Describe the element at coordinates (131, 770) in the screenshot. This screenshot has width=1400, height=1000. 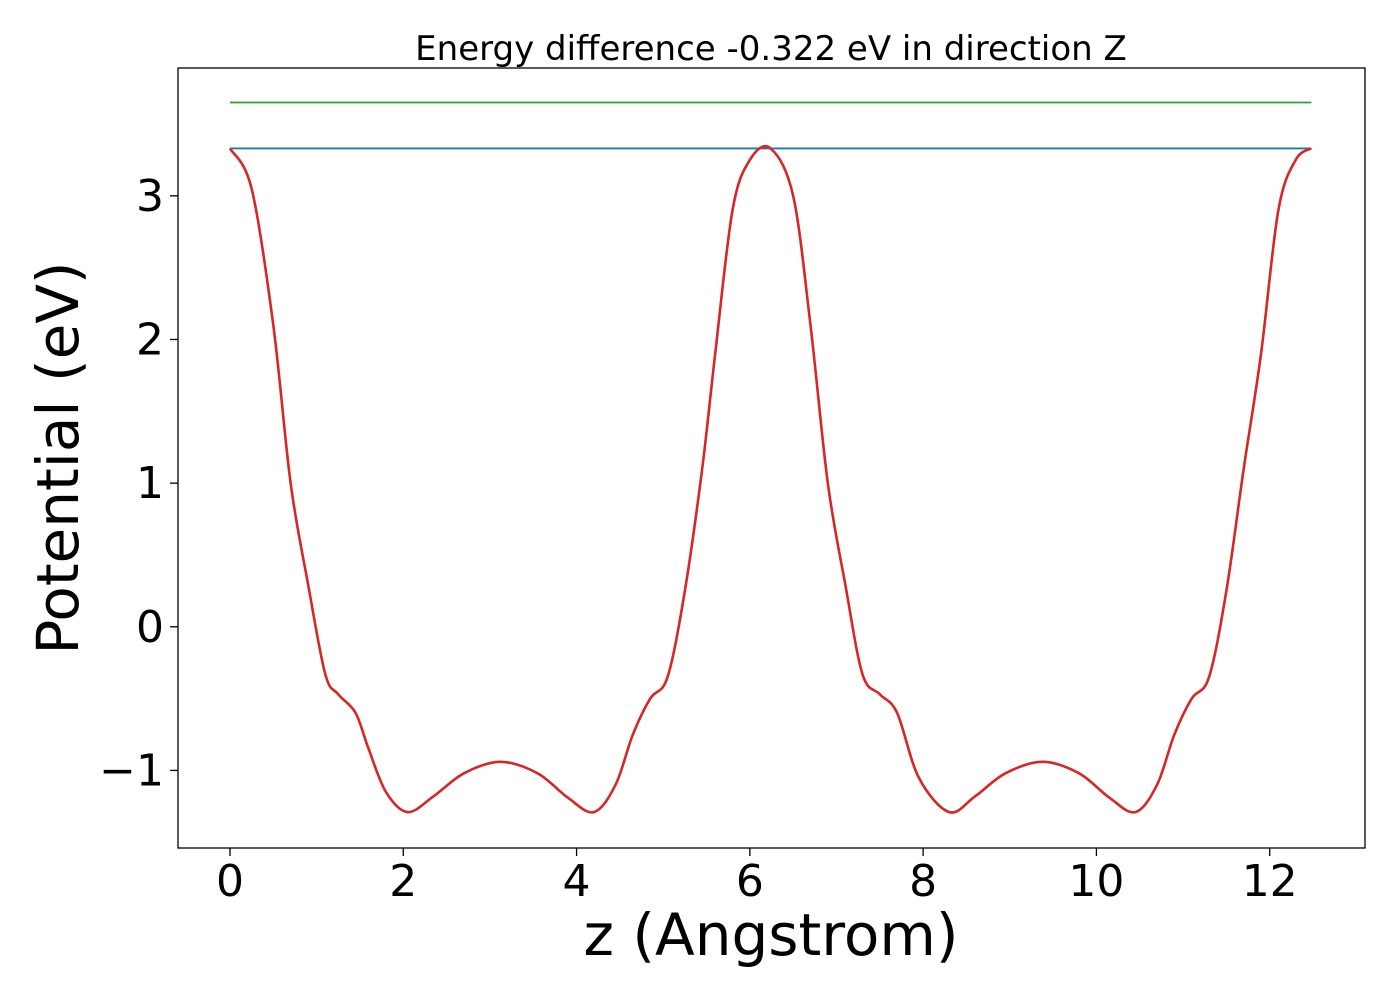
I see `y-tick-label: −1` at that location.